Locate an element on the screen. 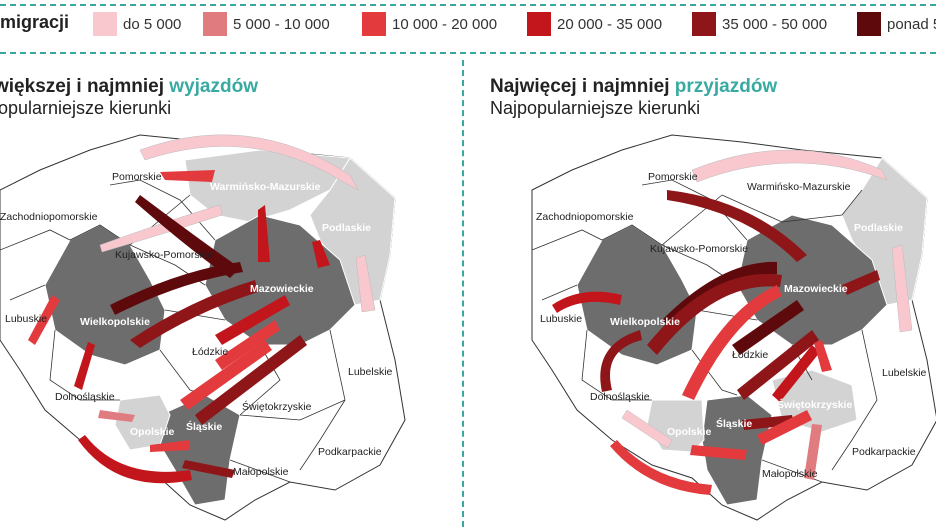 The height and width of the screenshot is (527, 936). left-label-warminsko: Warmińsko-Mazurskie is located at coordinates (265, 187).